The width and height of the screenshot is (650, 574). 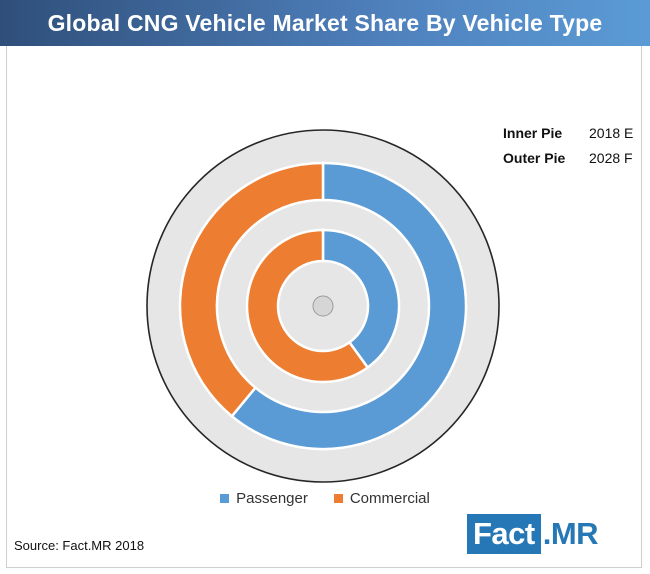 I want to click on legend-label-passenger: Passenger, so click(x=272, y=498).